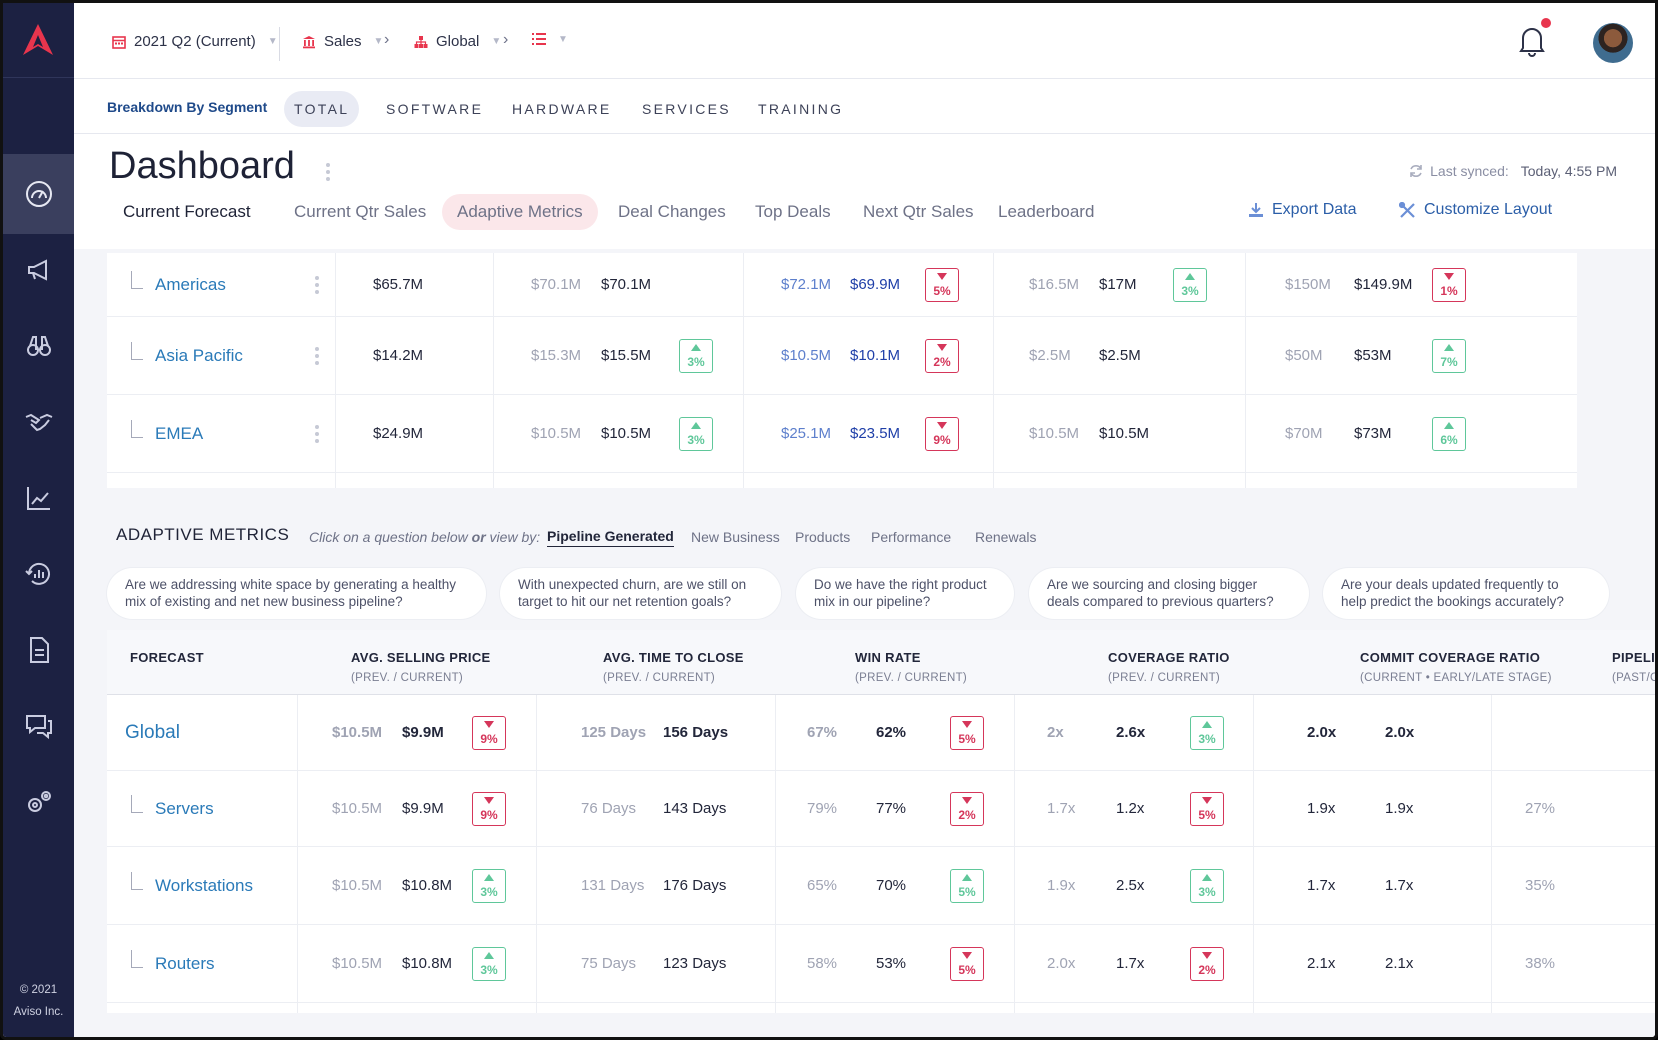  What do you see at coordinates (1633, 657) in the screenshot?
I see `col-pipeline: PIPELI` at bounding box center [1633, 657].